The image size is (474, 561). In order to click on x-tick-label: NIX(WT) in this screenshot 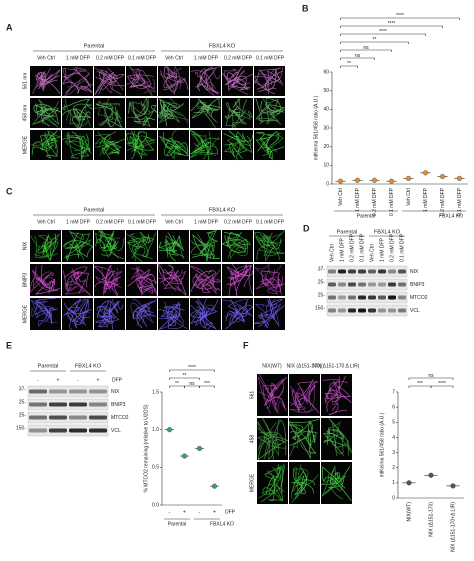, I will do `click(409, 512)`.